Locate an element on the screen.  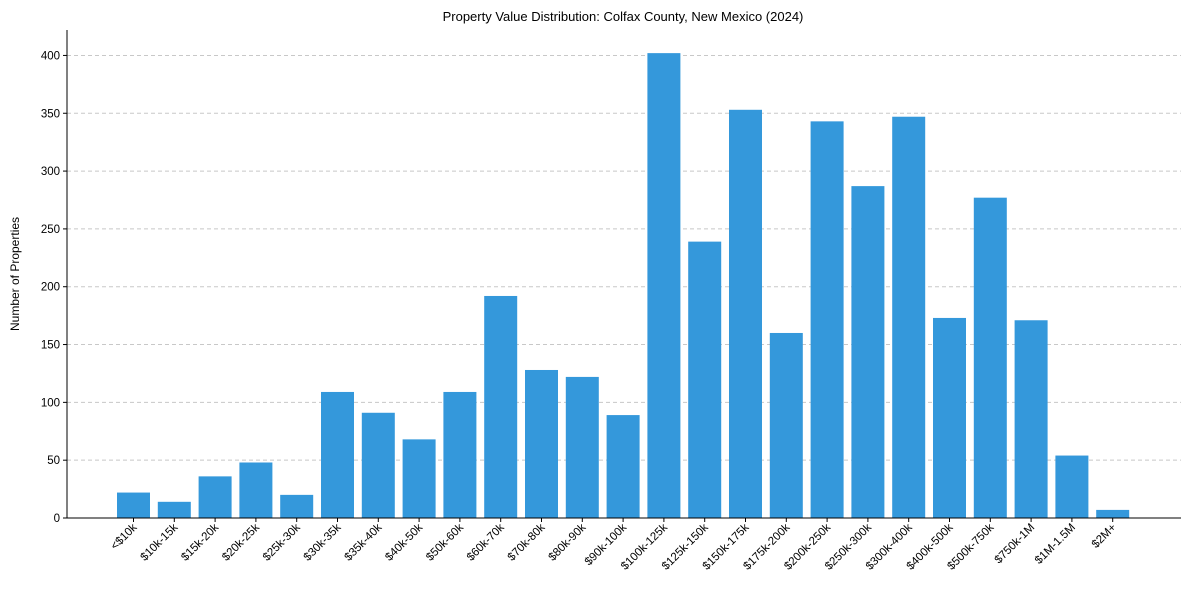
x-tick-label: $1M-1.5M is located at coordinates (1055, 544).